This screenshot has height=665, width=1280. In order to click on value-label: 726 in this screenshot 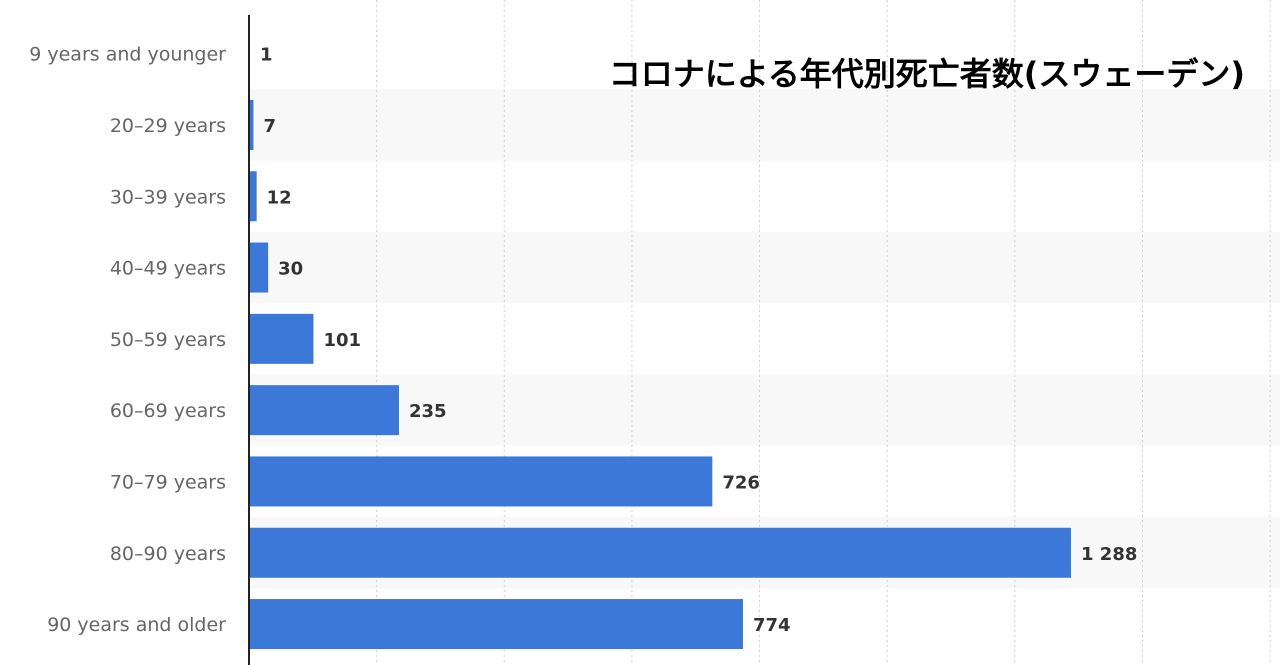, I will do `click(741, 482)`.